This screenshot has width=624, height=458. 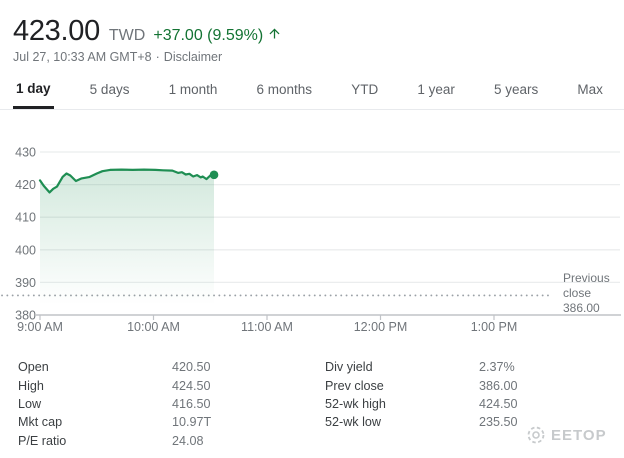 I want to click on y-tick-label: 410, so click(x=25, y=218).